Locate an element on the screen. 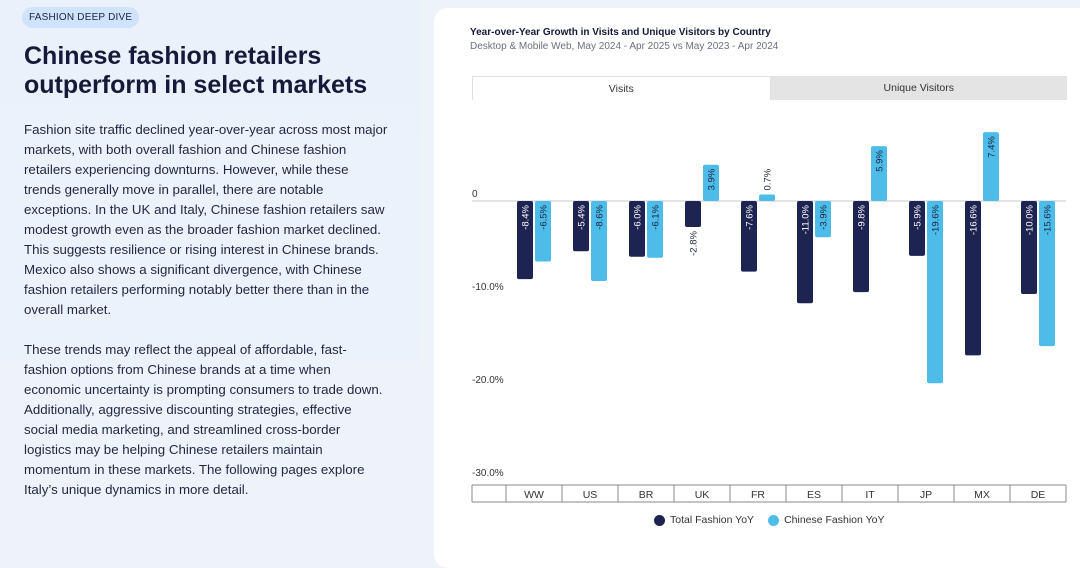  tab-visits: Visits is located at coordinates (621, 88).